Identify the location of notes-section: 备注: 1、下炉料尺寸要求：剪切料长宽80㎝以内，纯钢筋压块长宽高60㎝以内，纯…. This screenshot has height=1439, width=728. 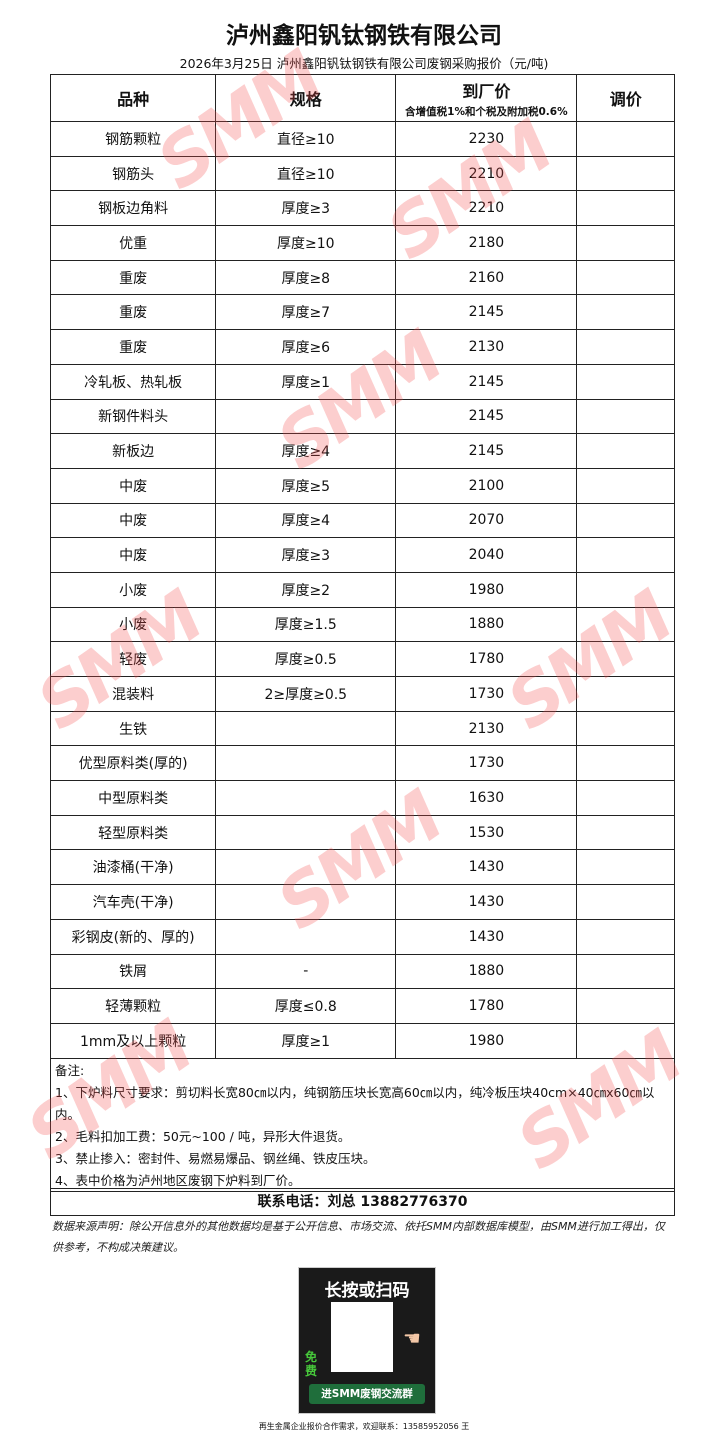
(362, 1125).